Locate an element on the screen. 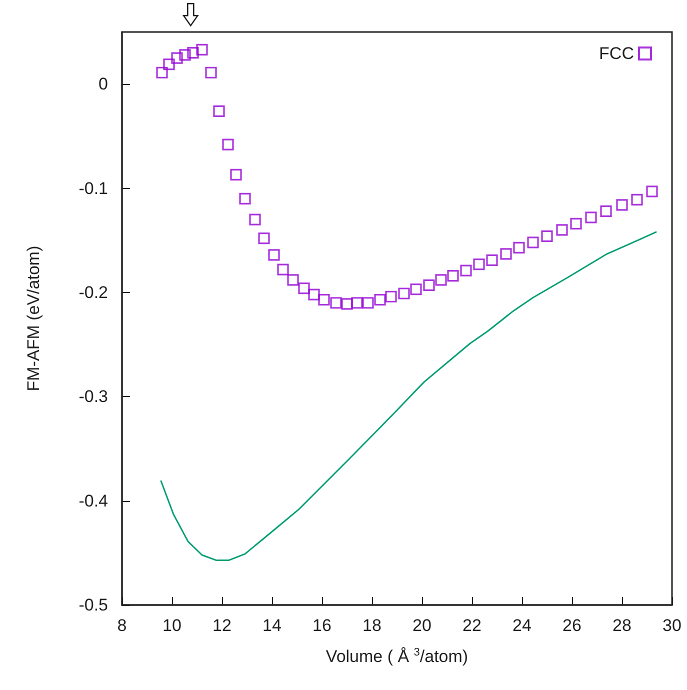 The height and width of the screenshot is (690, 687). y-tick-label: -0.1 is located at coordinates (93, 188).